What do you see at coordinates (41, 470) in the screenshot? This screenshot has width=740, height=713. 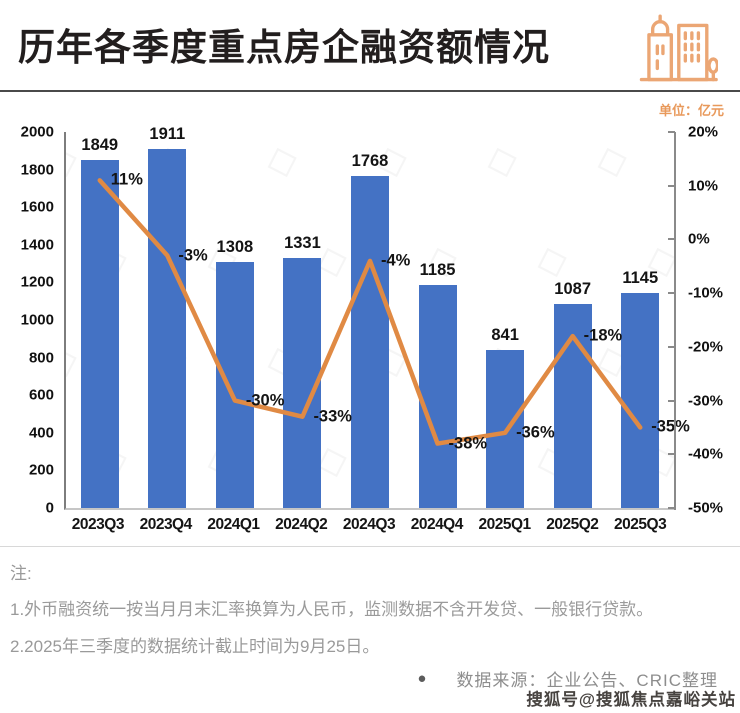 I see `left-axis-tick: 200` at bounding box center [41, 470].